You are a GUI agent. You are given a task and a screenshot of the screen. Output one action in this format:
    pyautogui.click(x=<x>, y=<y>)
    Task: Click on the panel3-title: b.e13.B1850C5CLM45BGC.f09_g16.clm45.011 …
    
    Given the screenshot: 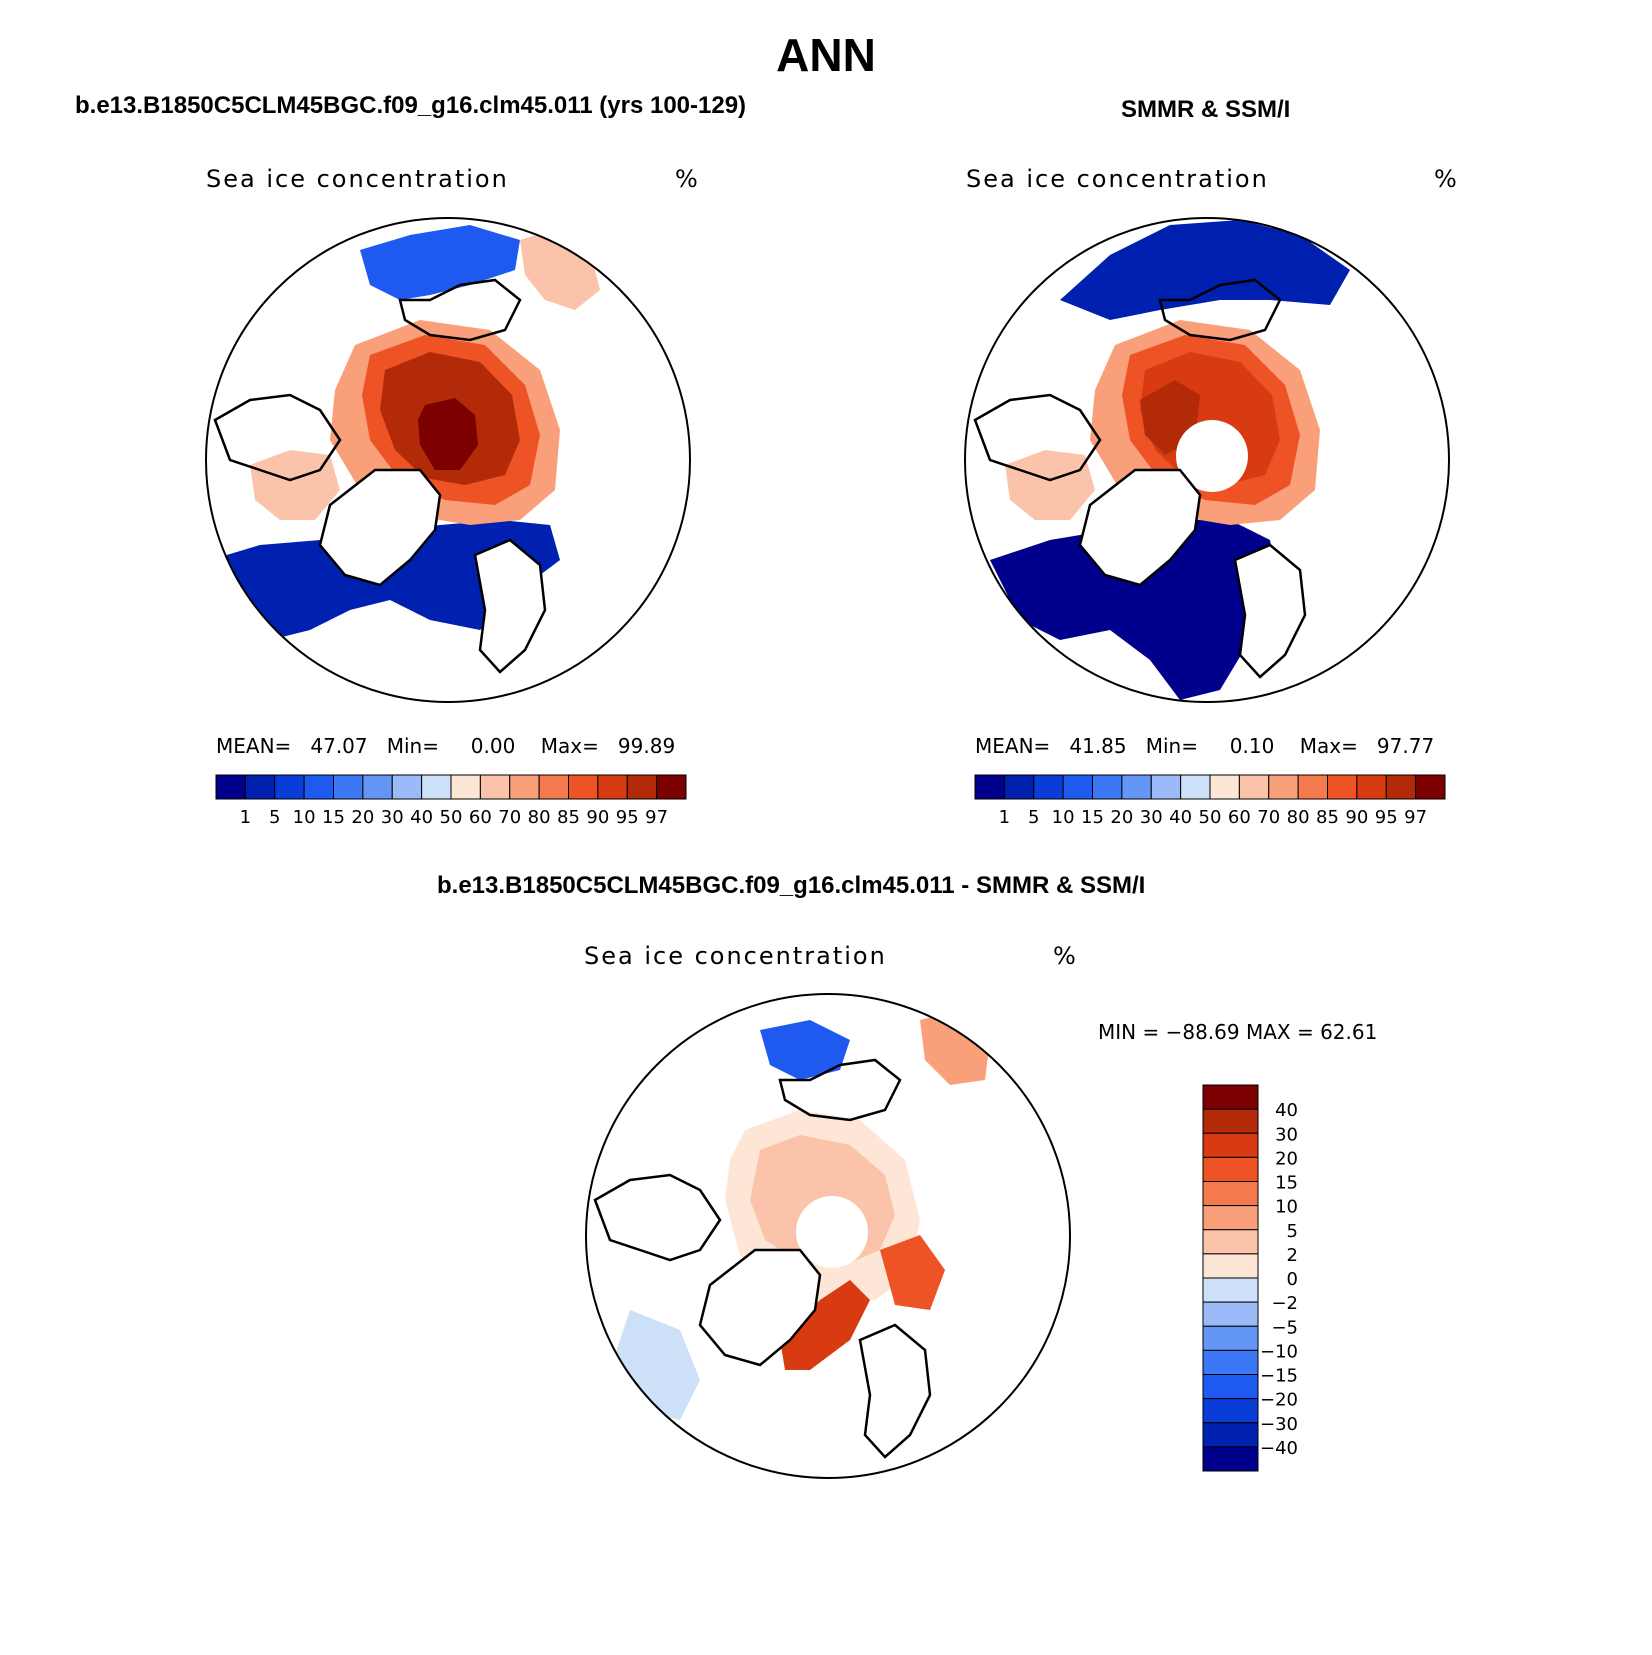 What is the action you would take?
    pyautogui.click(x=791, y=885)
    